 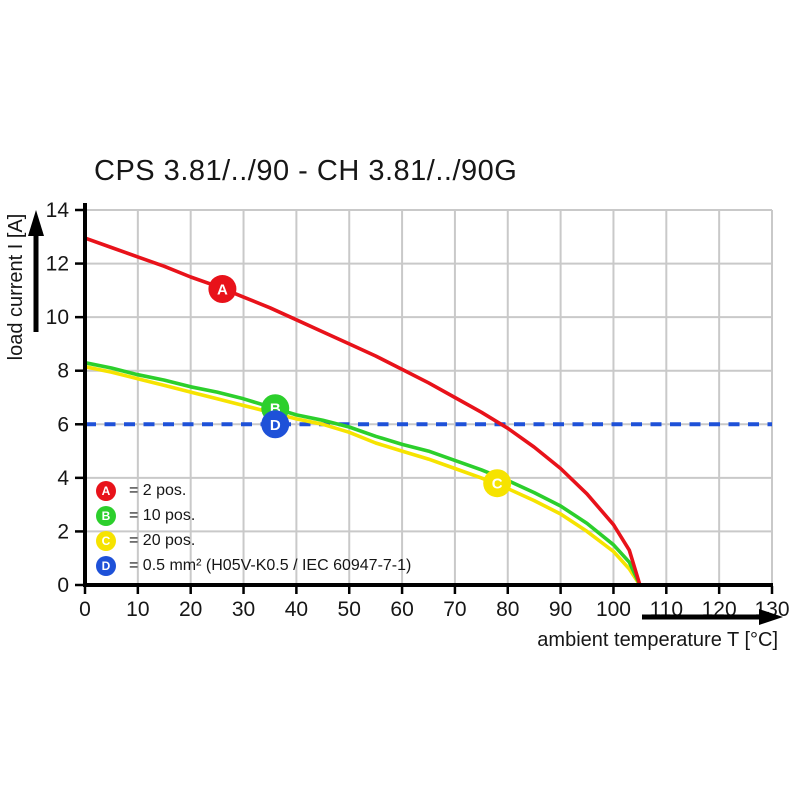 I want to click on y-tick-label: 0, so click(x=63, y=585).